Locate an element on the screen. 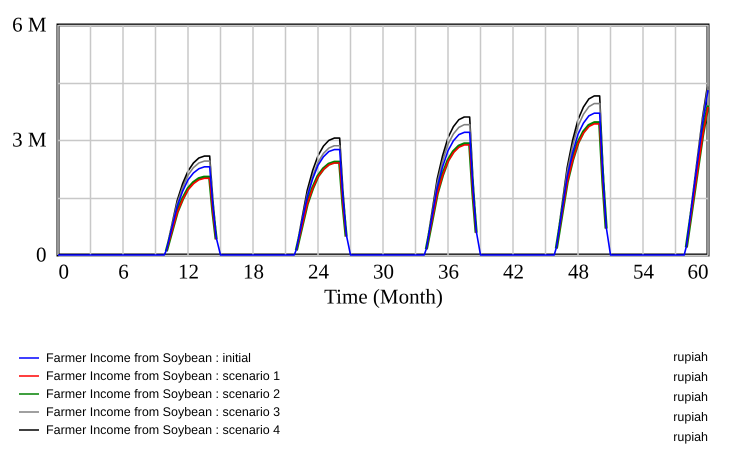 The height and width of the screenshot is (459, 750). x-axis-title: Time (Month) is located at coordinates (383, 296).